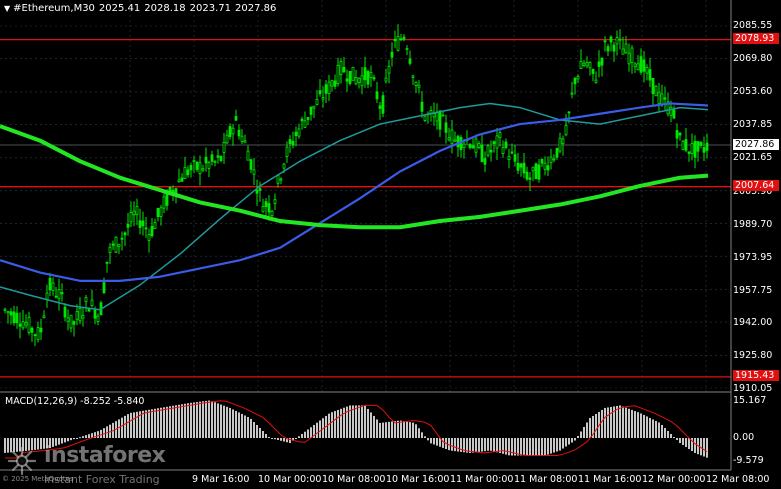 Image resolution: width=781 pixels, height=489 pixels. I want to click on price-tick: 1957.75, so click(753, 290).